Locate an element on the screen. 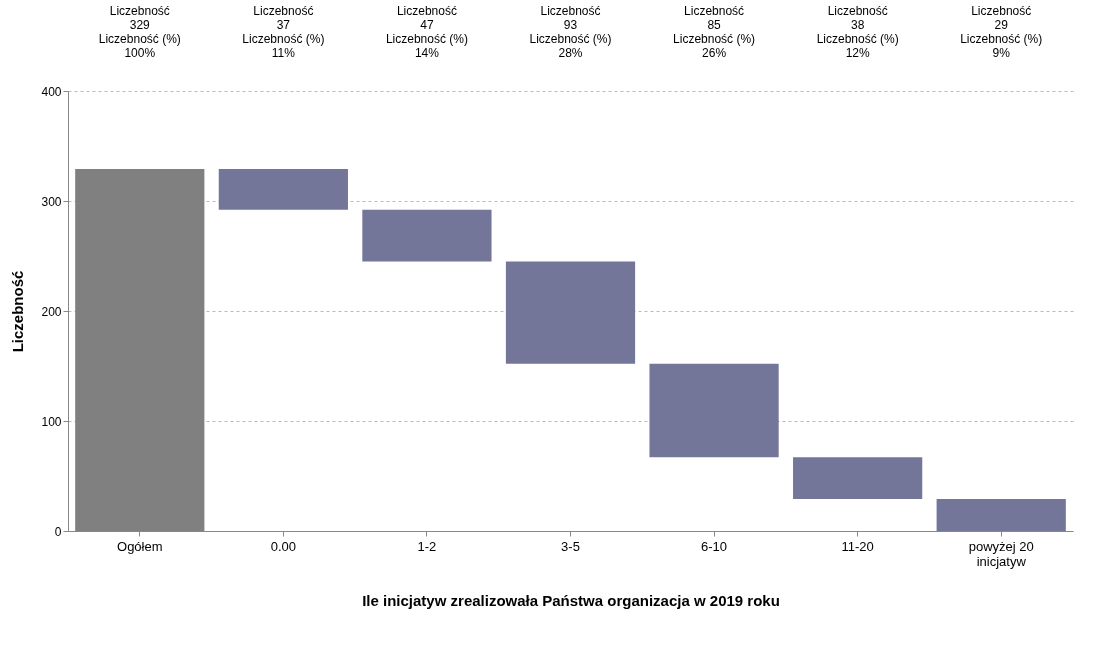  x-tick-label: Ogółem is located at coordinates (140, 546).